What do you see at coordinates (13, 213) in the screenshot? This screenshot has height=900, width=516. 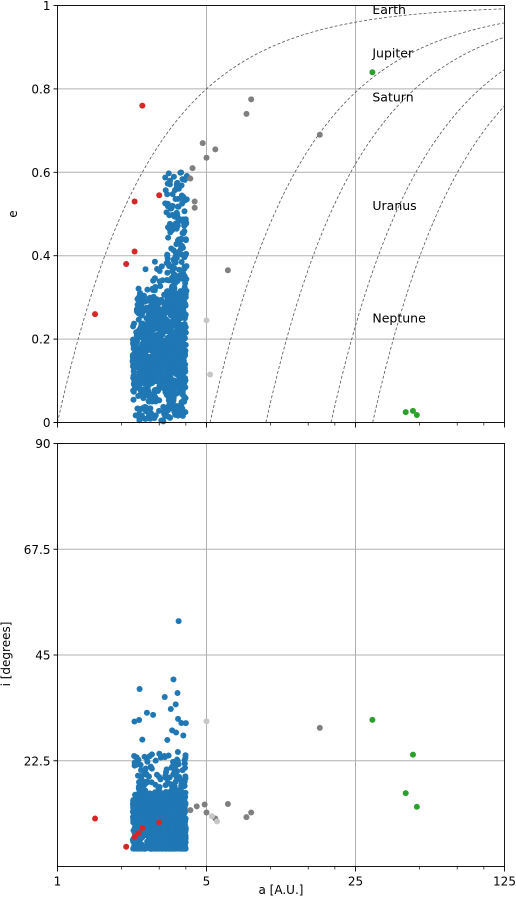 I see `top-y-axis-label: e` at bounding box center [13, 213].